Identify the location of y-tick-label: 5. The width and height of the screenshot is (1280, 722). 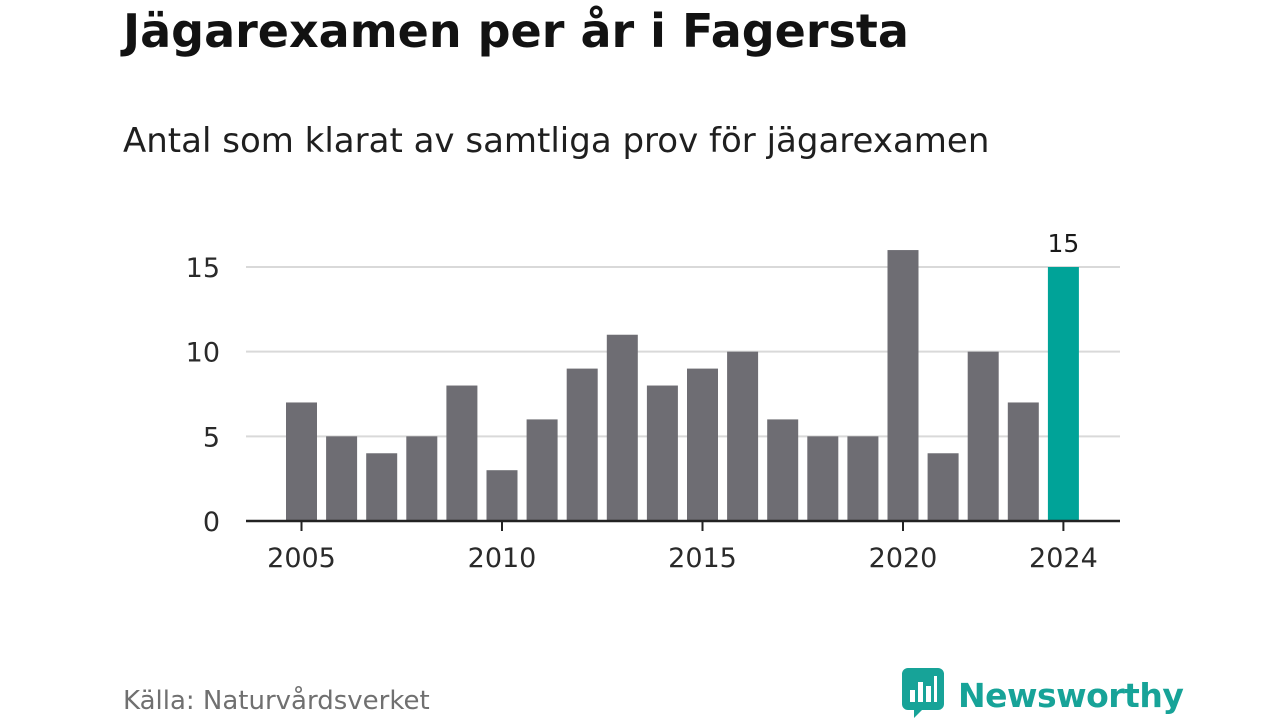
(211, 437).